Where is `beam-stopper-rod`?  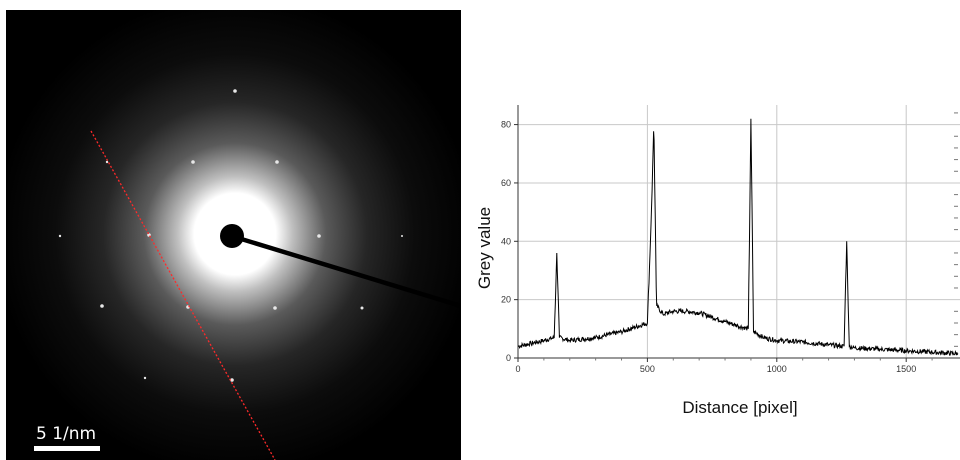 beam-stopper-rod is located at coordinates (348, 272).